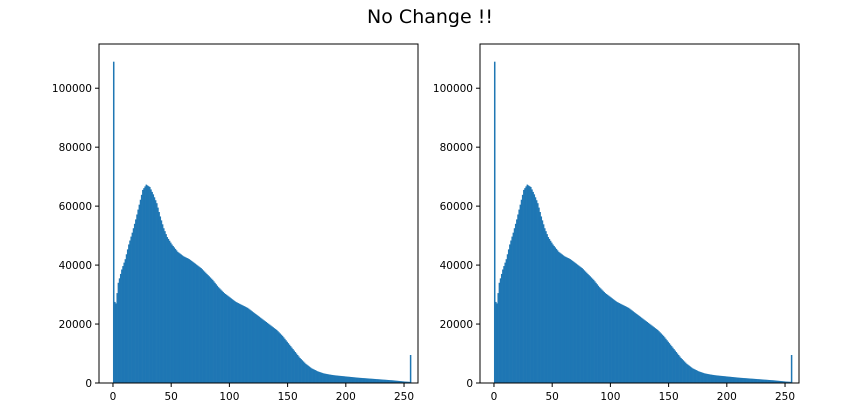  I want to click on x-tick-label: 0, so click(113, 397).